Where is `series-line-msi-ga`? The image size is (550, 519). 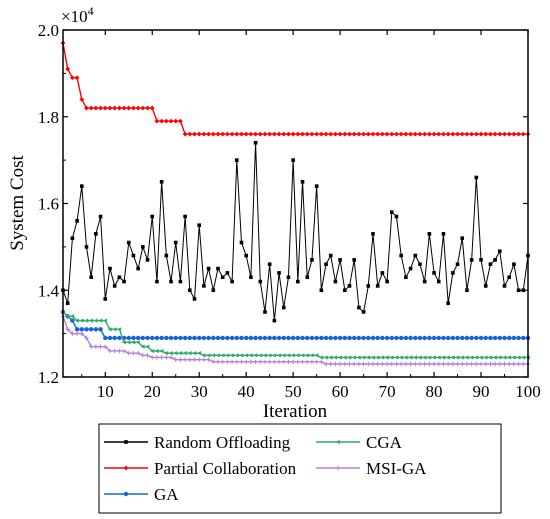
series-line-msi-ga is located at coordinates (295, 340).